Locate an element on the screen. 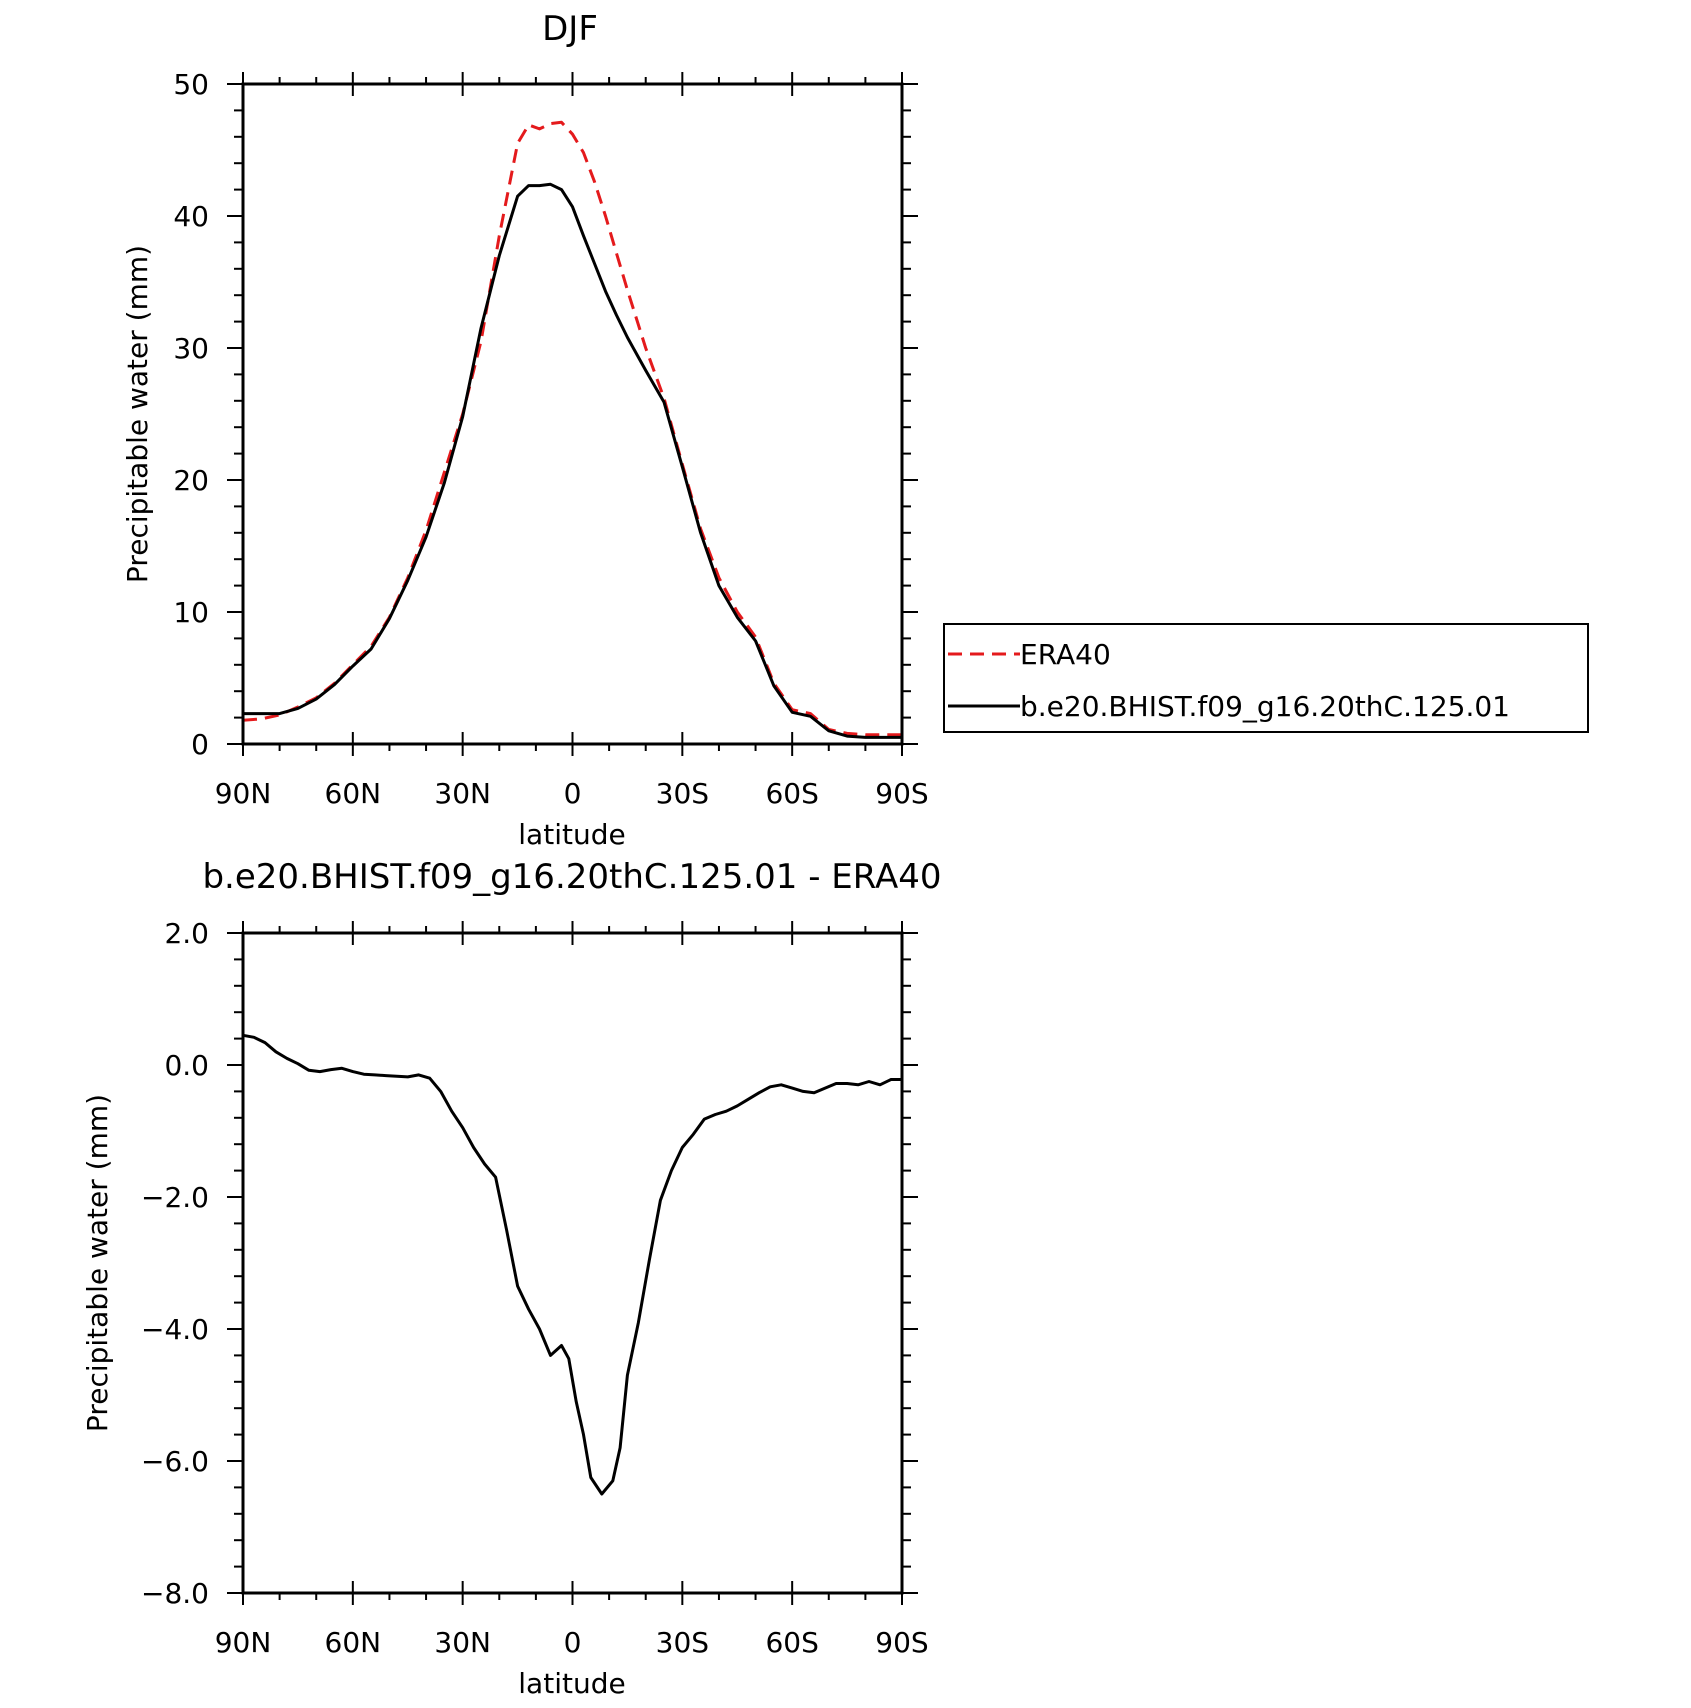  legend: ERA40 b.e20.BHIST.f09_g16.20thC.125.01 is located at coordinates (1266, 678).